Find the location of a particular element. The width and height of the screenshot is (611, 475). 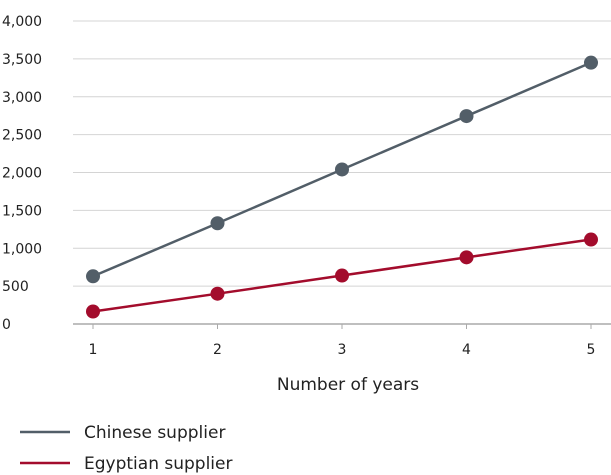

y-axis-ticks: 0 500 1,000 1,500 2,000 2,500 3,000 3,500 4,000 is located at coordinates (22, 173).